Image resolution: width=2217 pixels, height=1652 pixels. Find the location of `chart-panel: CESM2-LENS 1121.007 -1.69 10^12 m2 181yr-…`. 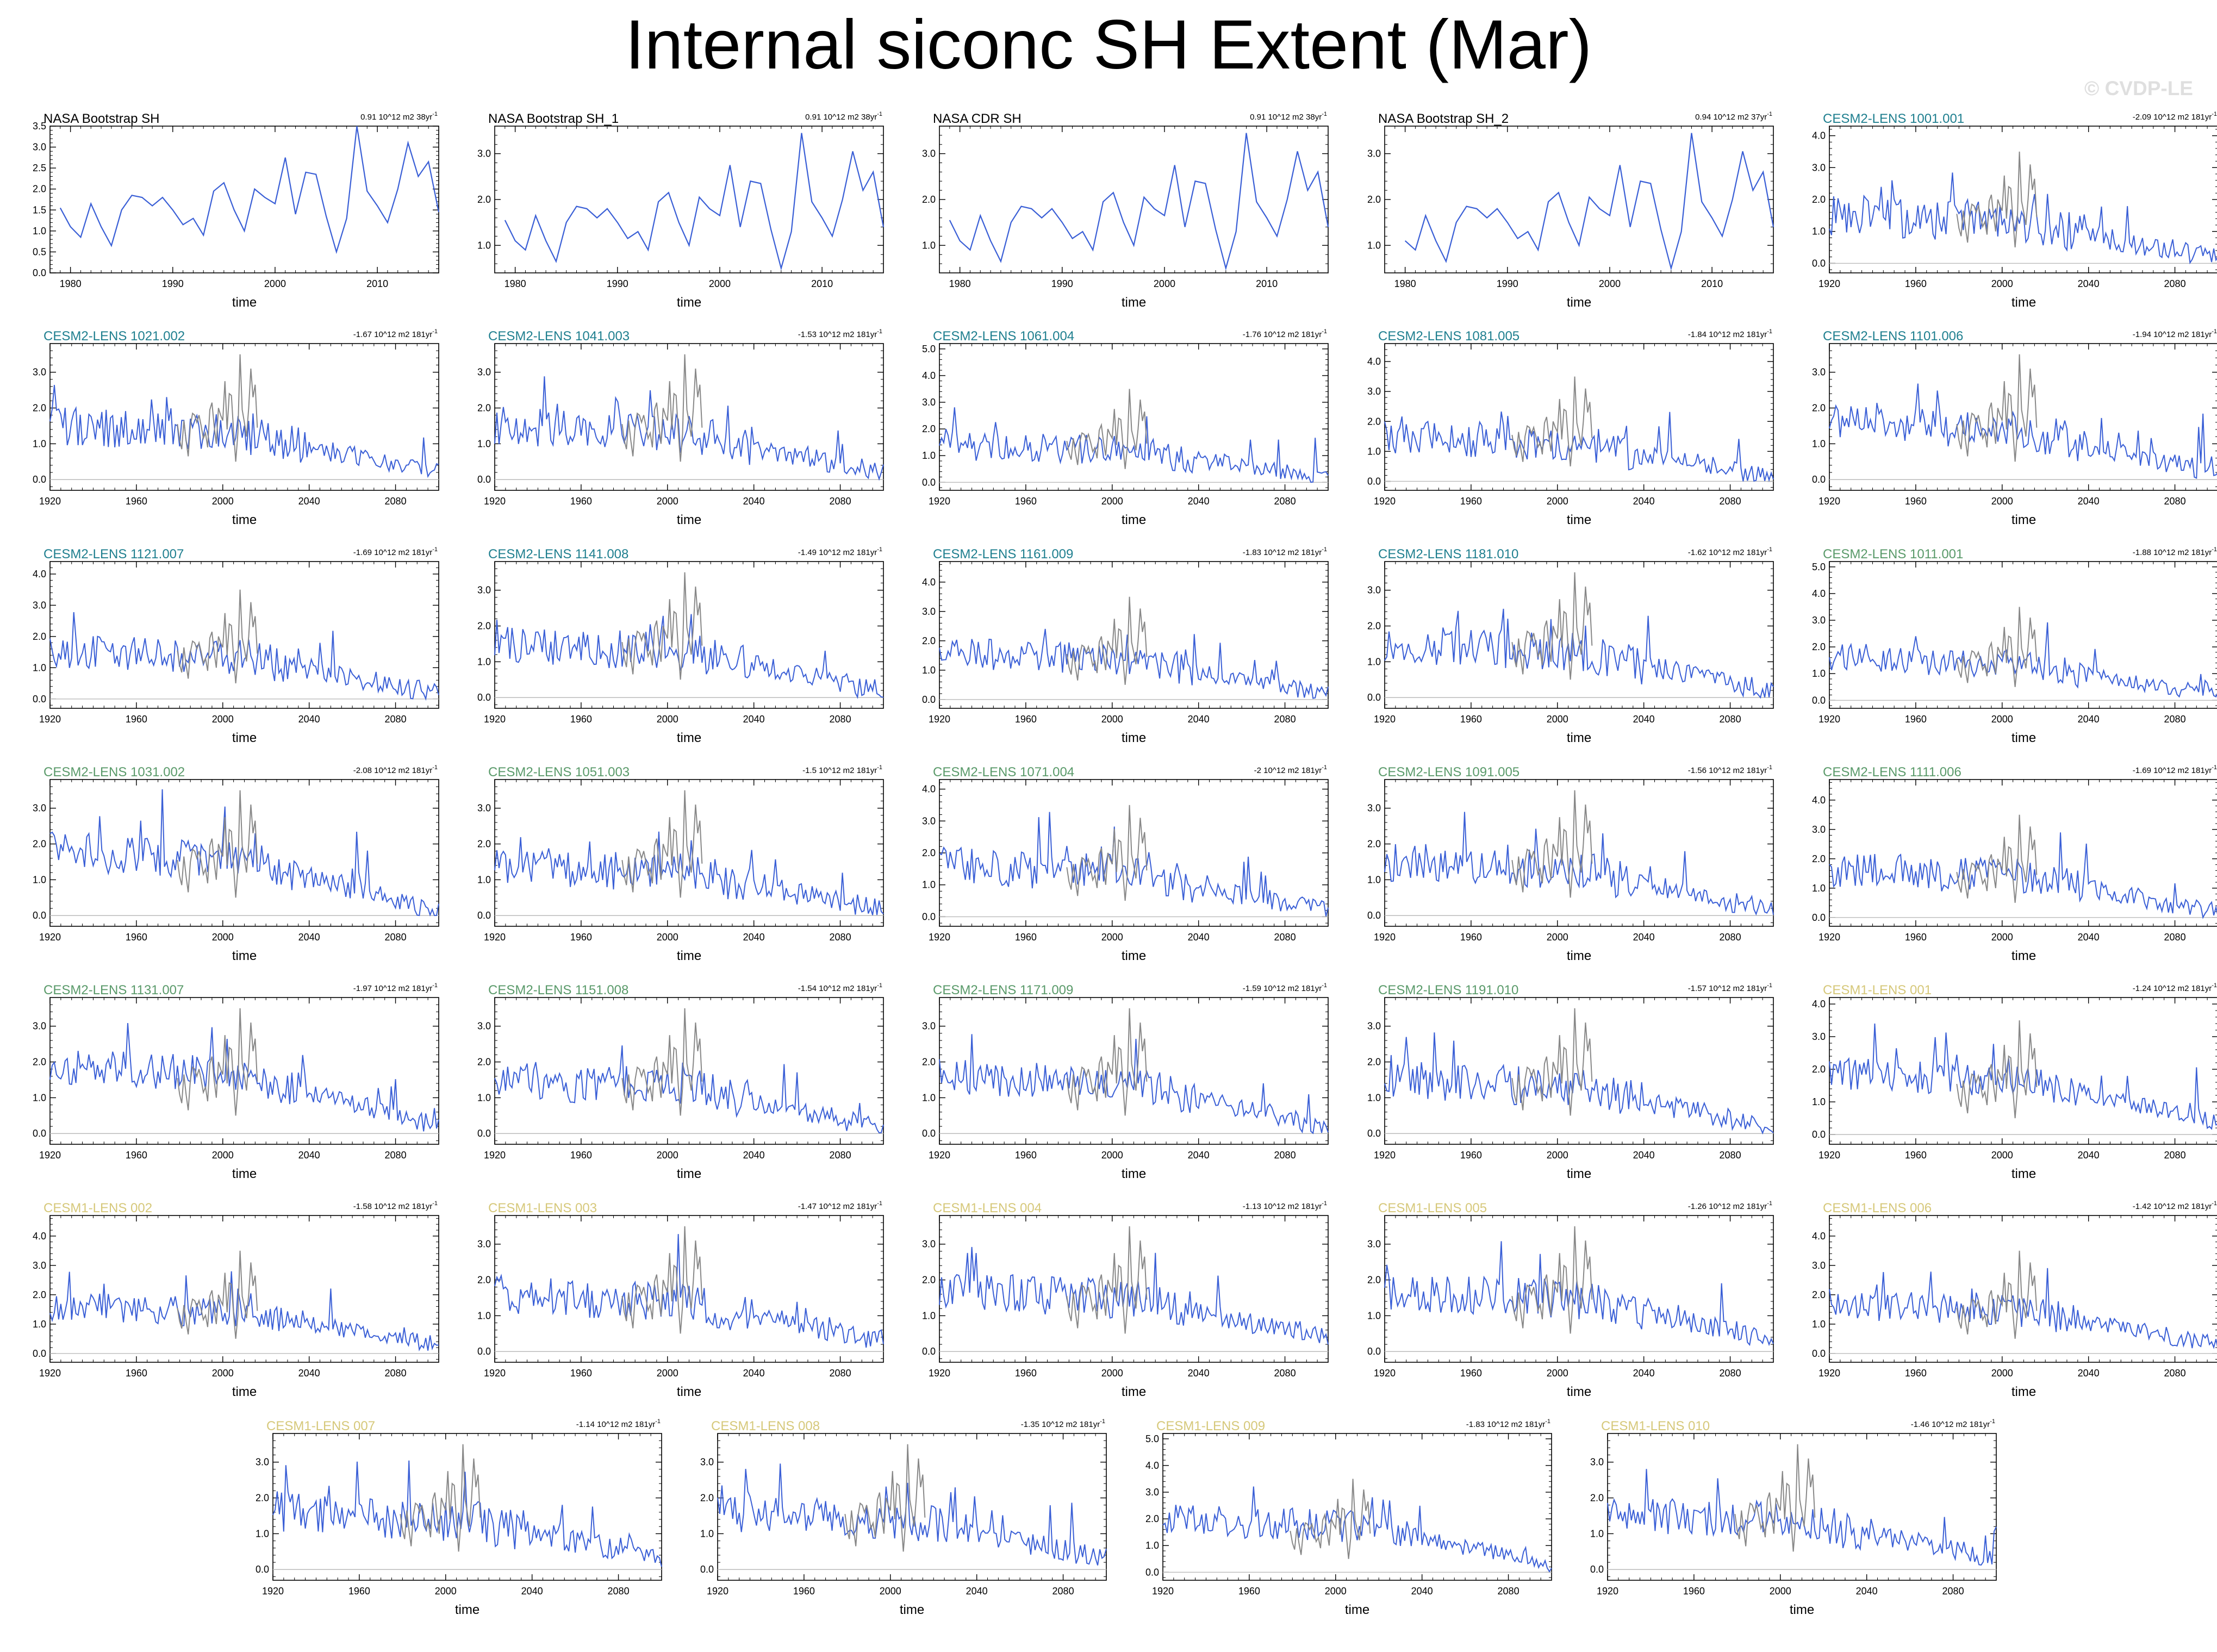

chart-panel: CESM2-LENS 1121.007 -1.69 10^12 m2 181yr-… is located at coordinates (239, 648).